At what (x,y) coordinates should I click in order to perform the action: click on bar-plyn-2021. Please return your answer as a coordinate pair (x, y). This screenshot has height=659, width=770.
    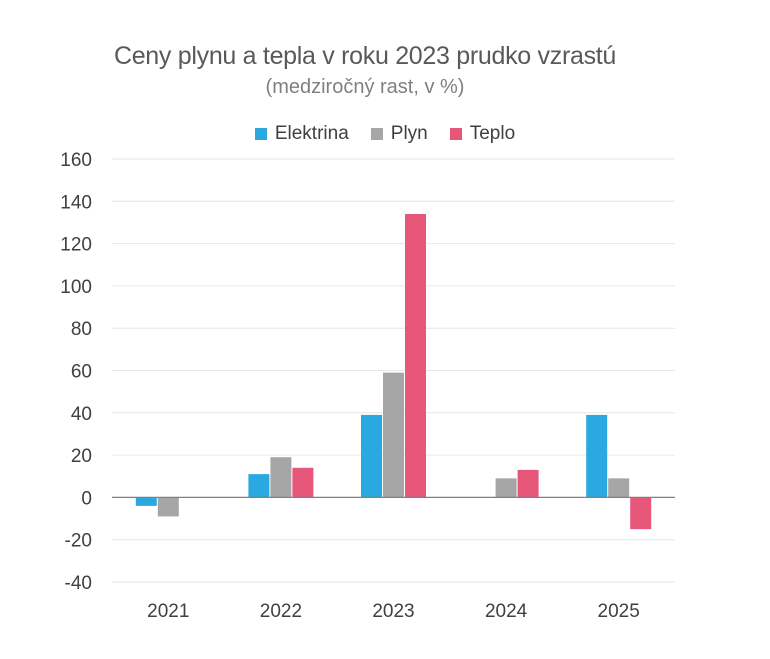
    Looking at the image, I should click on (168, 507).